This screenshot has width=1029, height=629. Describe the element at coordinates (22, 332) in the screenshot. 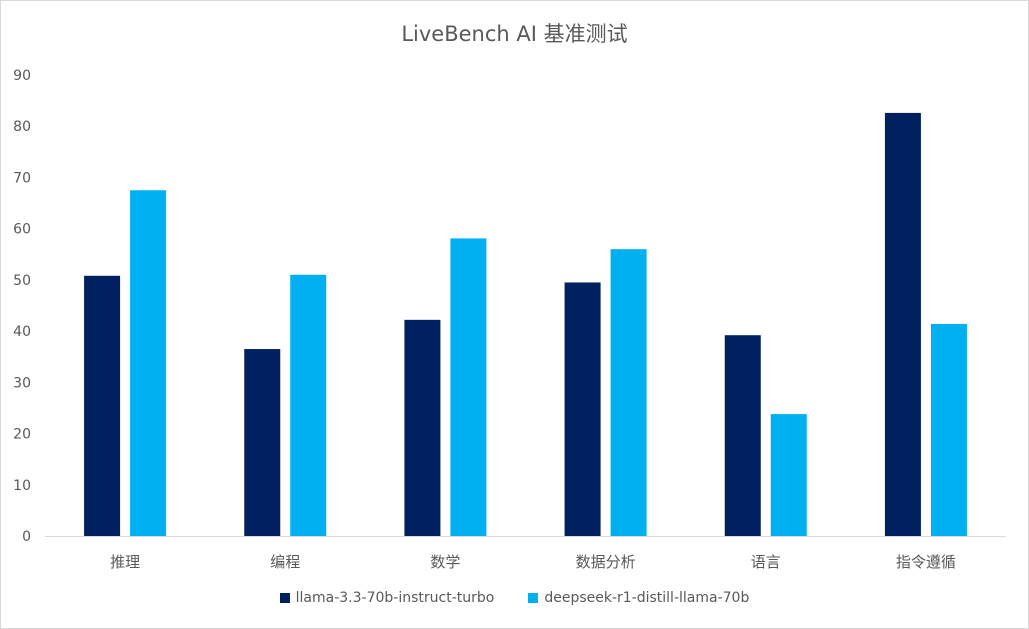

I see `y-tick-label: 40` at that location.